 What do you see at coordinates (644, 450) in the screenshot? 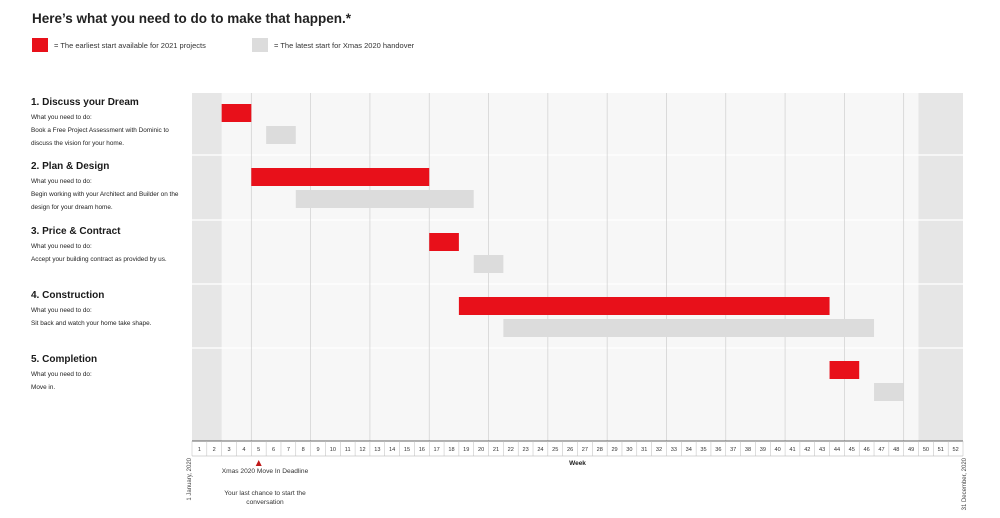
I see `week-tick-label: 31` at bounding box center [644, 450].